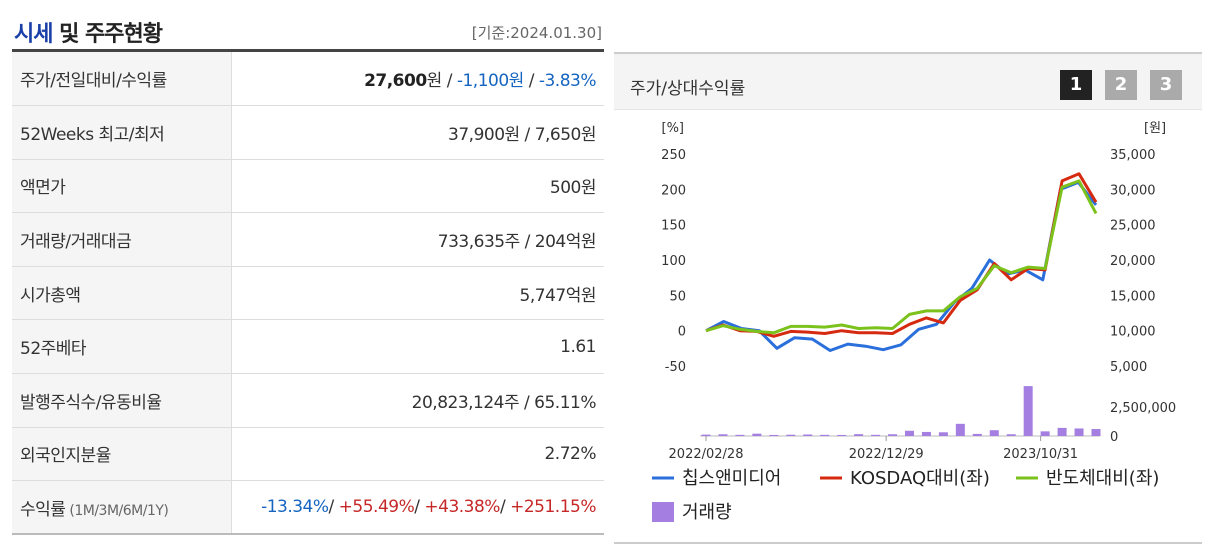 The height and width of the screenshot is (548, 1216). I want to click on table-row: 52Weeks 최고/최저 37,900원 / 7,650원, so click(308, 132).